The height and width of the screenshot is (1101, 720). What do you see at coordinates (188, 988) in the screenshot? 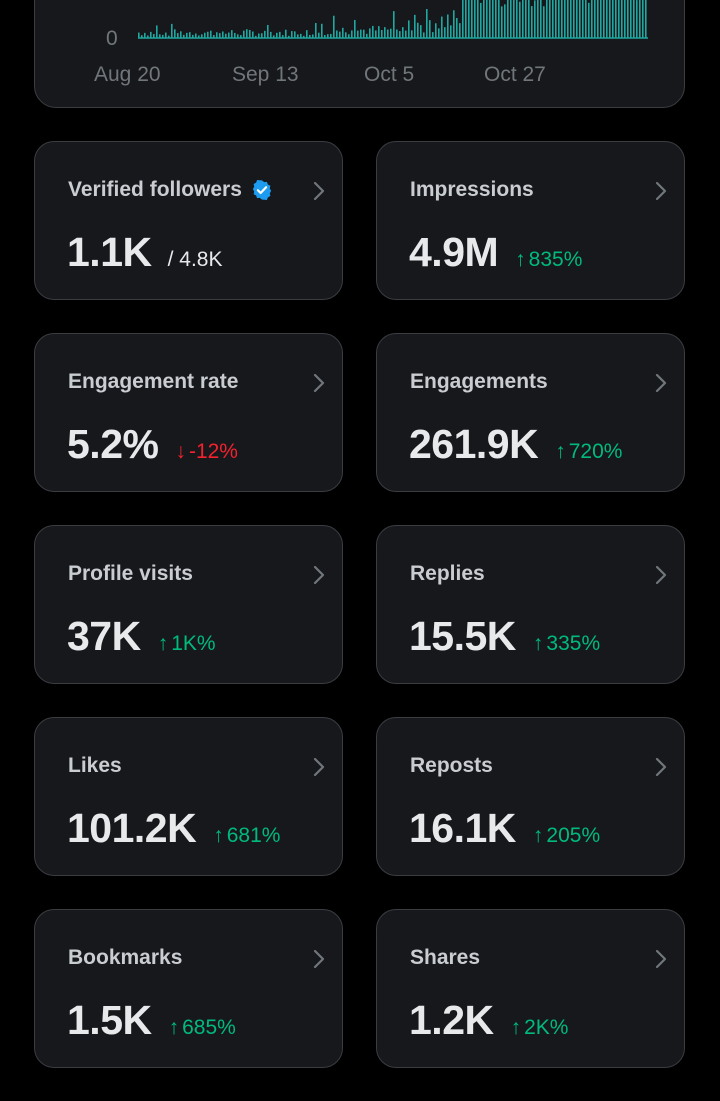
I see `metric-card-bookmarks: Bookmarks 1.5K ↑ 685%` at bounding box center [188, 988].